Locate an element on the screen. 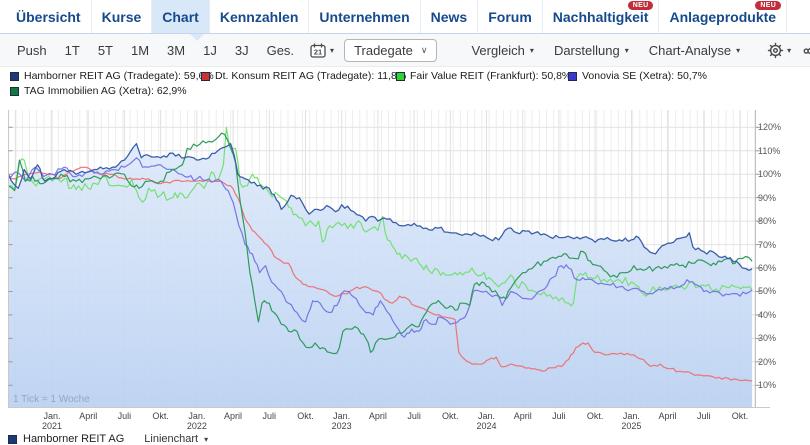 The image size is (810, 445). x-tick-year: 2025 is located at coordinates (631, 426).